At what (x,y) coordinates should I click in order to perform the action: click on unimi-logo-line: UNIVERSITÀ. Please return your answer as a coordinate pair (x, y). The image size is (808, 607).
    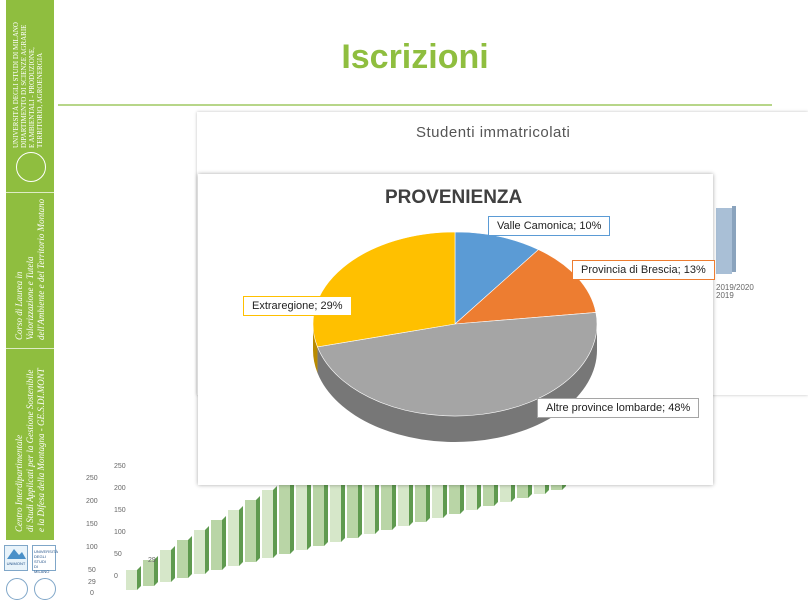
    Looking at the image, I should click on (46, 551).